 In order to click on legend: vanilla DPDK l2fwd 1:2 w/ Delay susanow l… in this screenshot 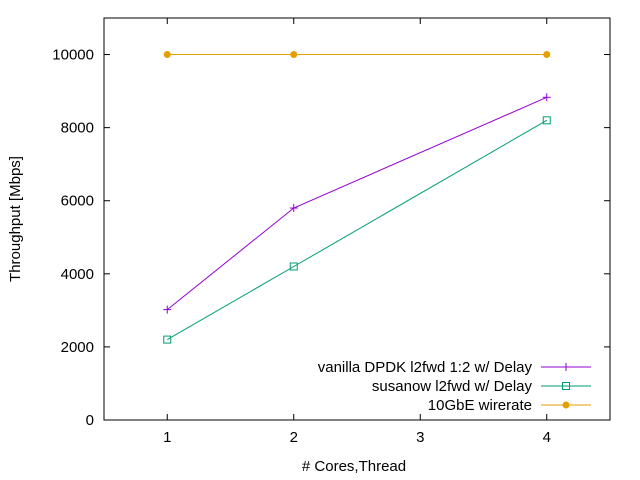, I will do `click(454, 386)`.